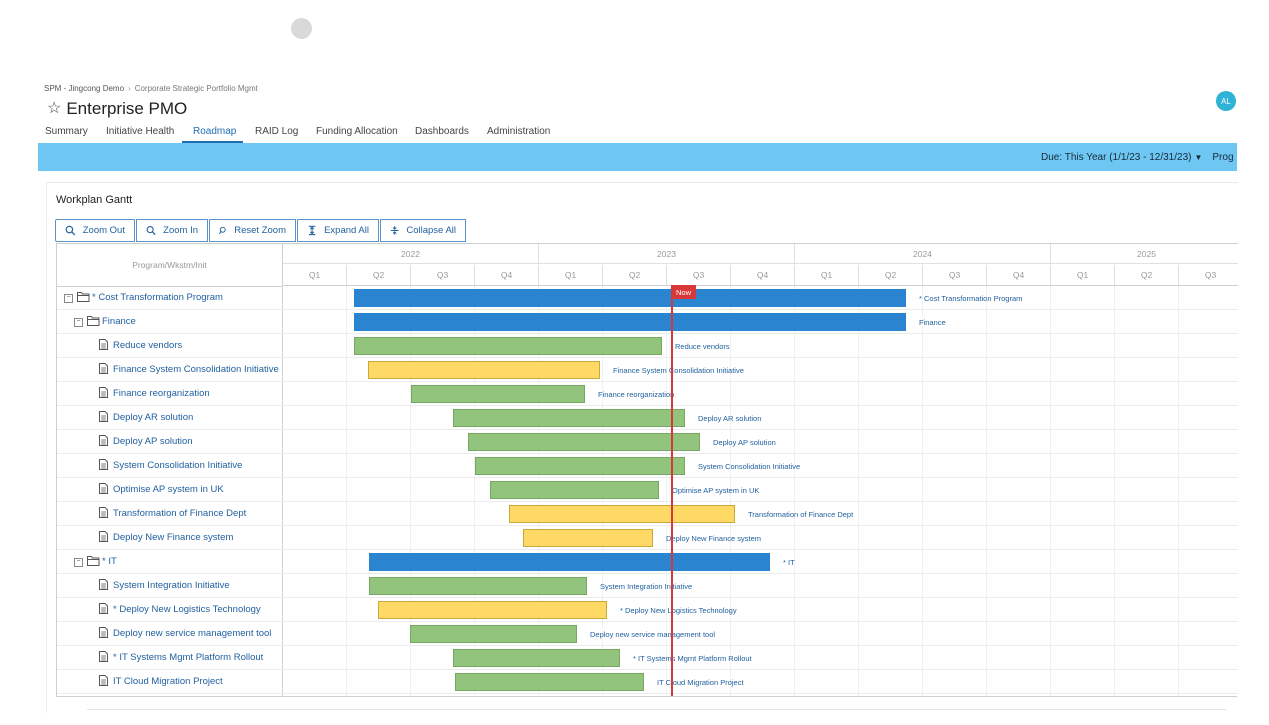  I want to click on row-label: Finance System Consolidation Initiative, so click(196, 369).